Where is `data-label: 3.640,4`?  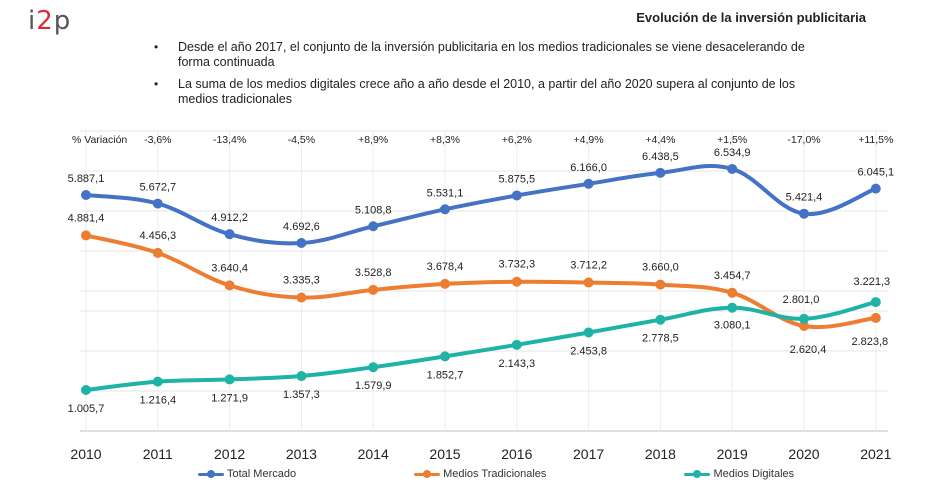 data-label: 3.640,4 is located at coordinates (229, 268).